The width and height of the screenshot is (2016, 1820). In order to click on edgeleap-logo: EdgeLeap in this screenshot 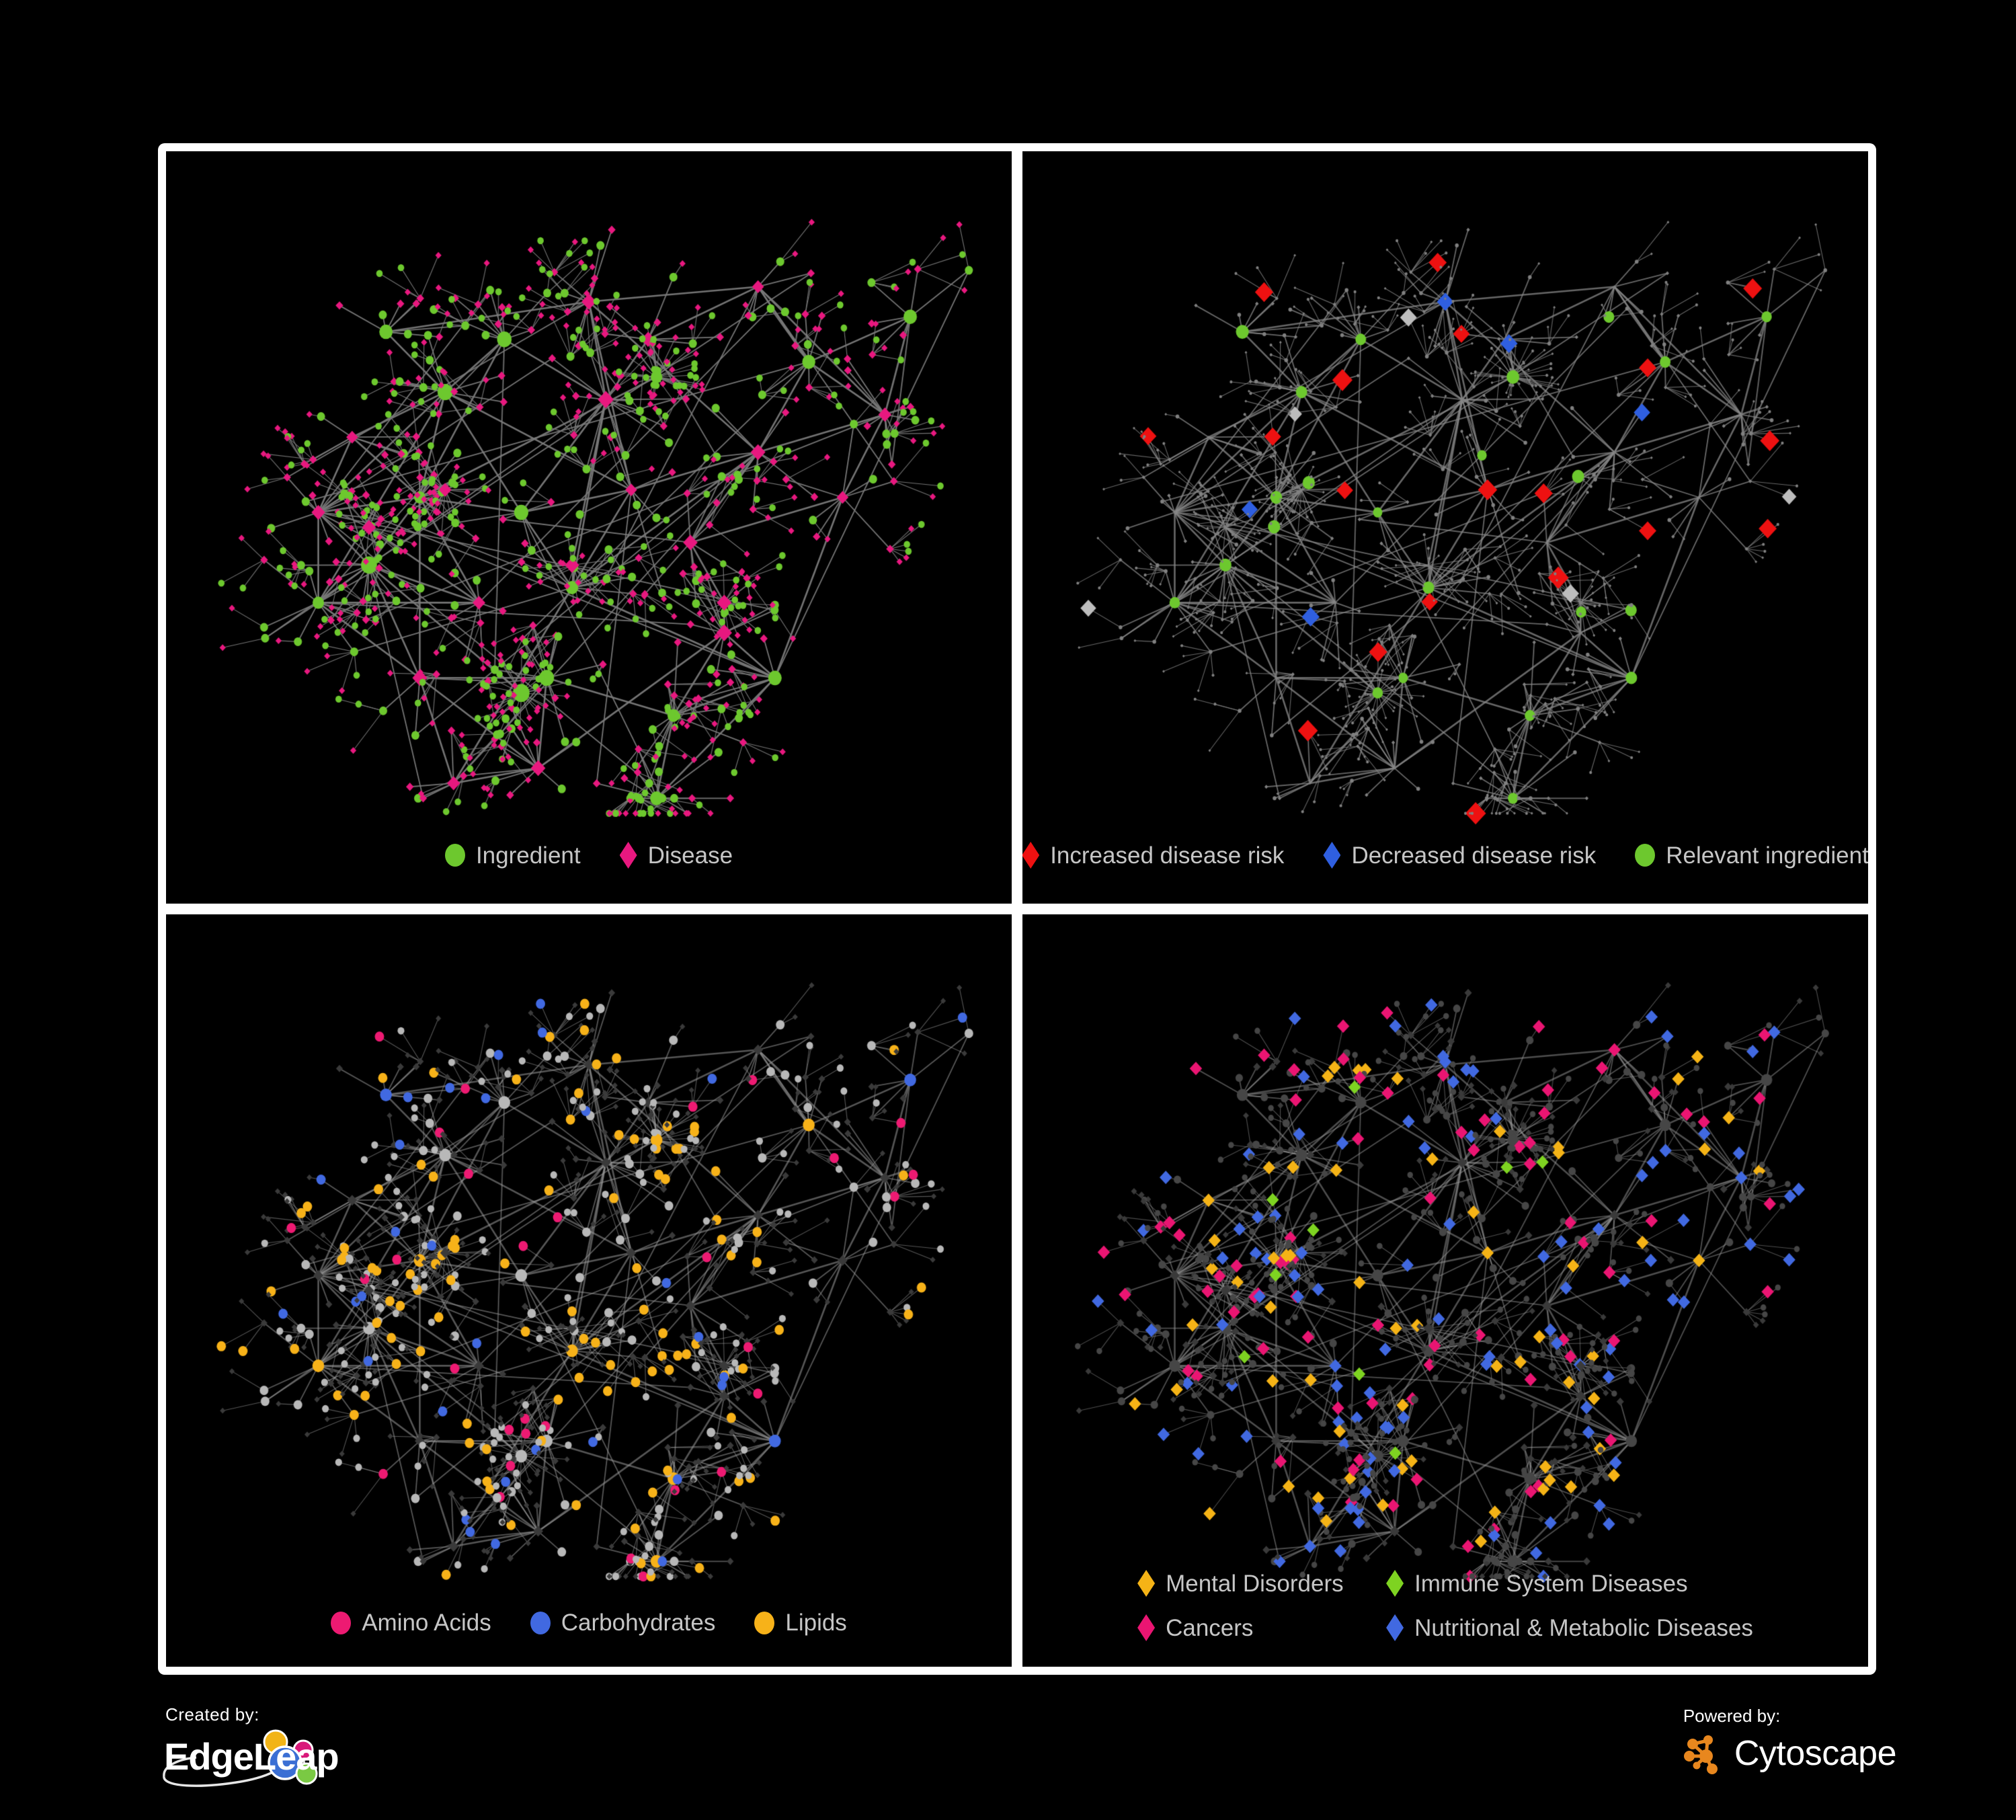, I will do `click(254, 1759)`.